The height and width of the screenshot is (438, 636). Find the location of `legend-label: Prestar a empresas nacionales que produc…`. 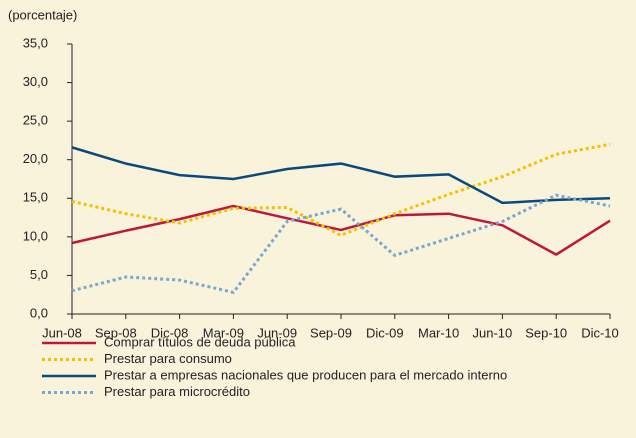

legend-label: Prestar a empresas nacionales que produc… is located at coordinates (305, 374).